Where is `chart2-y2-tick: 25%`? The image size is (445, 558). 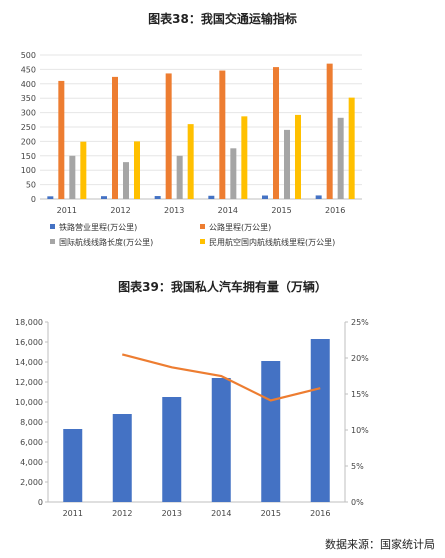
chart2-y2-tick: 25% is located at coordinates (360, 322).